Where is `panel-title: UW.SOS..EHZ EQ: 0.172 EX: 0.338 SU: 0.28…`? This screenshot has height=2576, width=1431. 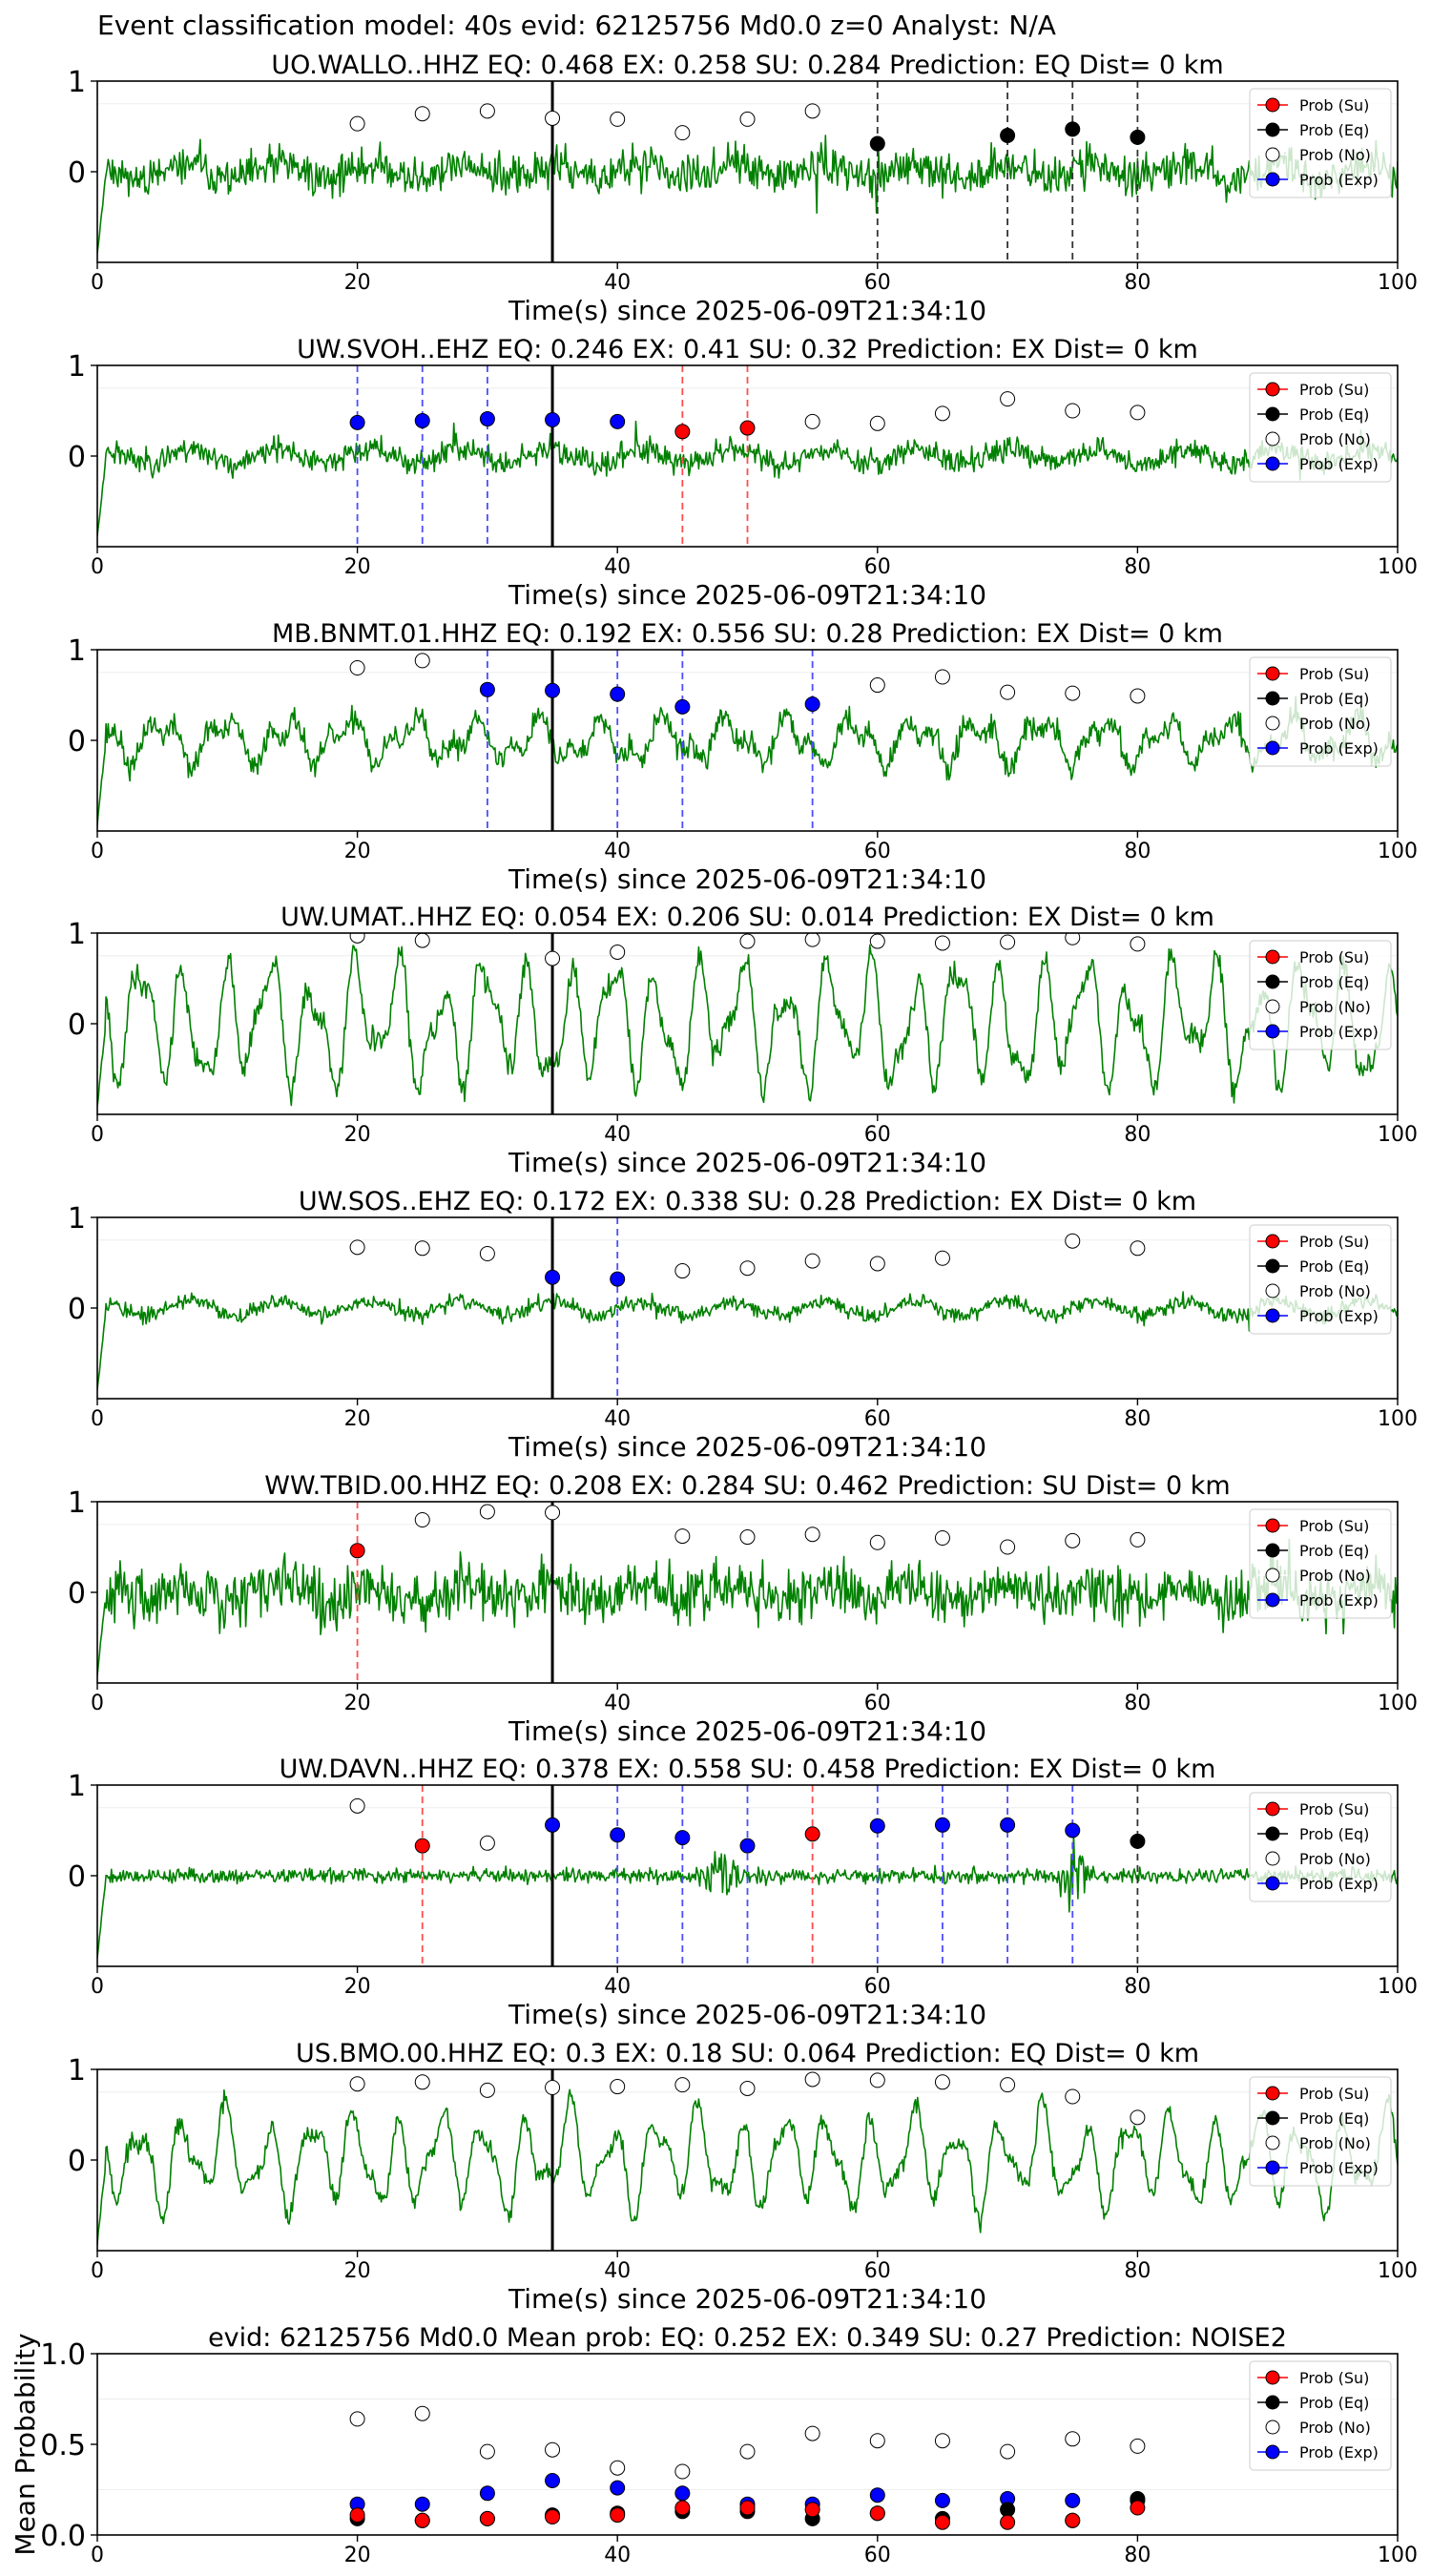 panel-title: UW.SOS..EHZ EQ: 0.172 EX: 0.338 SU: 0.28… is located at coordinates (747, 1201).